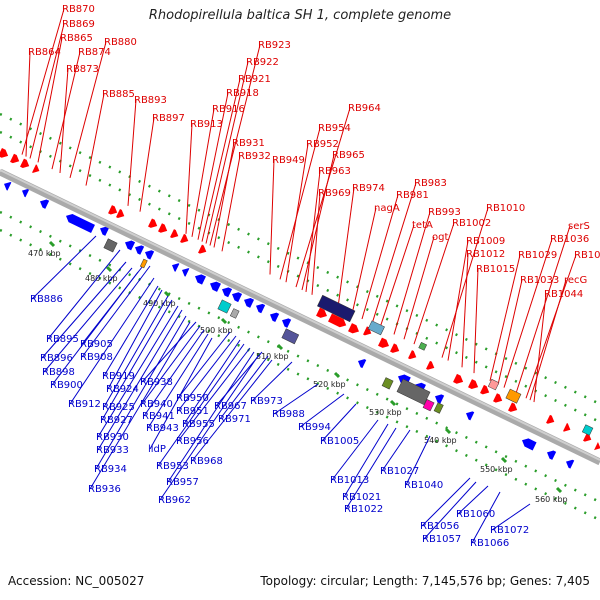 This screenshot has height=600, width=600. Describe the element at coordinates (112, 450) in the screenshot. I see `reverse-gene-label: RB933` at that location.